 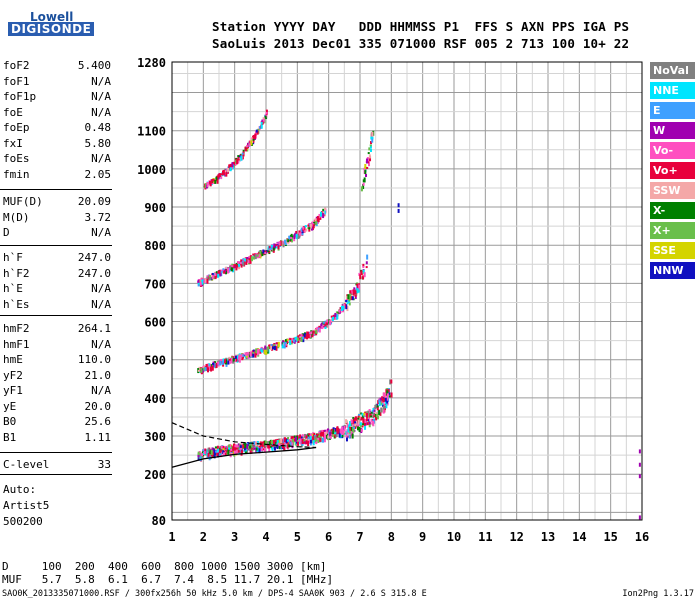 I want to click on param-fof1: foF1 N/A, so click(x=57, y=81).